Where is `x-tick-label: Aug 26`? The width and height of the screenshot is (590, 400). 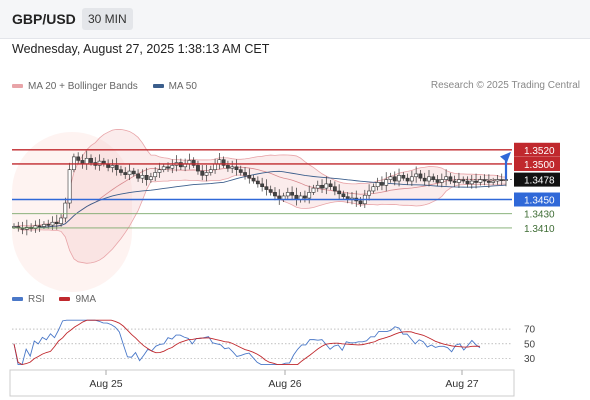
x-tick-label: Aug 26 is located at coordinates (284, 384).